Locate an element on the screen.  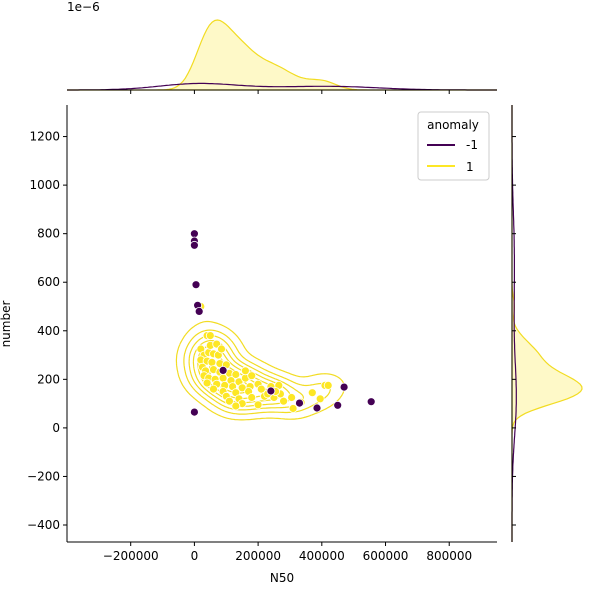
y-tick-label: 200 is located at coordinates (48, 379).